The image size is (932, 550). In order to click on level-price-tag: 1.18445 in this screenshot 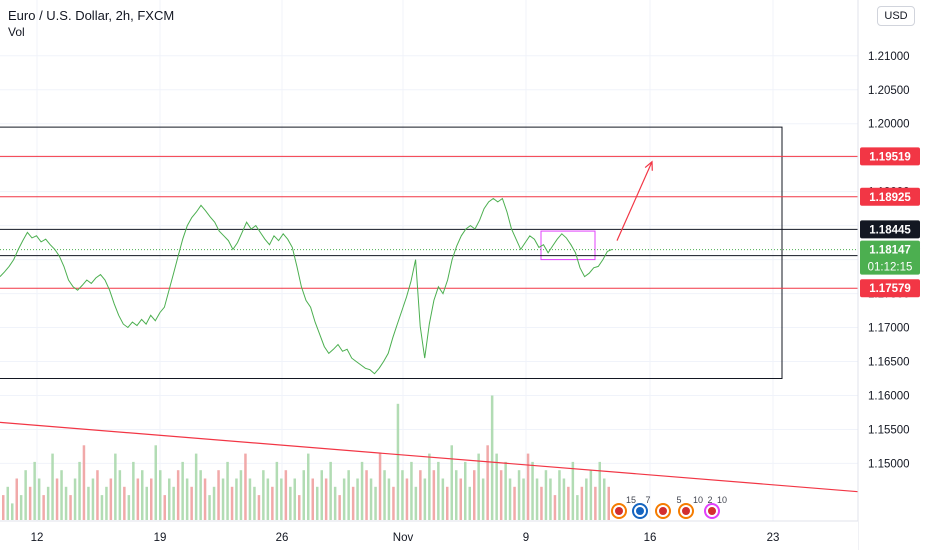, I will do `click(890, 230)`.